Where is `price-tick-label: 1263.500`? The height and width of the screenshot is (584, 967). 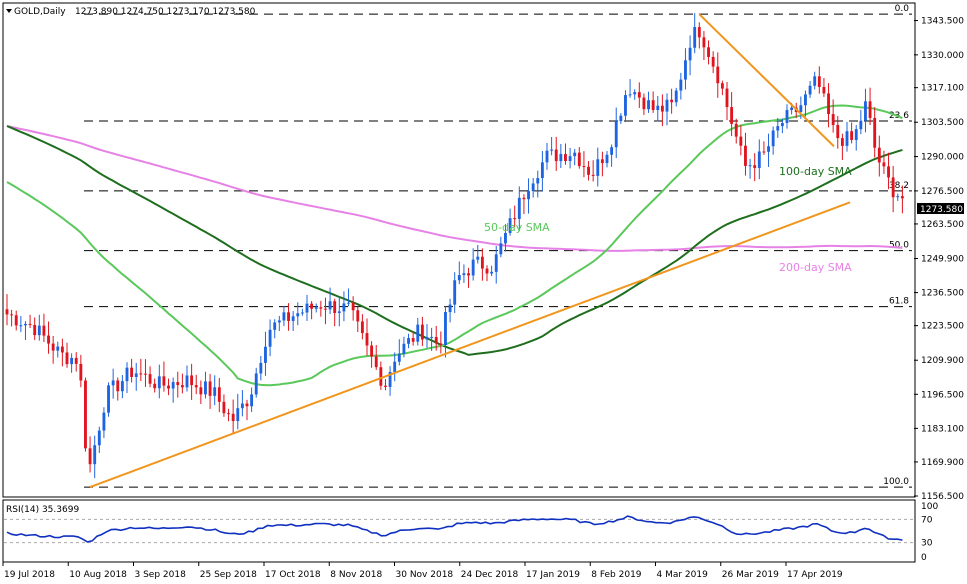 price-tick-label: 1263.500 is located at coordinates (942, 225).